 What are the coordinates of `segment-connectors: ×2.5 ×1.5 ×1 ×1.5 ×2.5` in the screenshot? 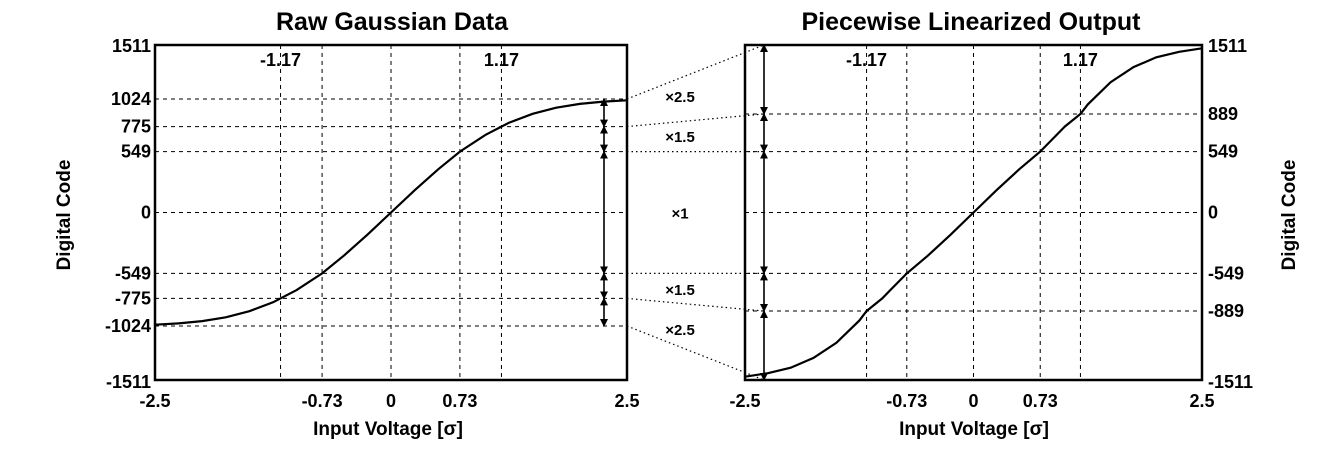 It's located at (684, 212).